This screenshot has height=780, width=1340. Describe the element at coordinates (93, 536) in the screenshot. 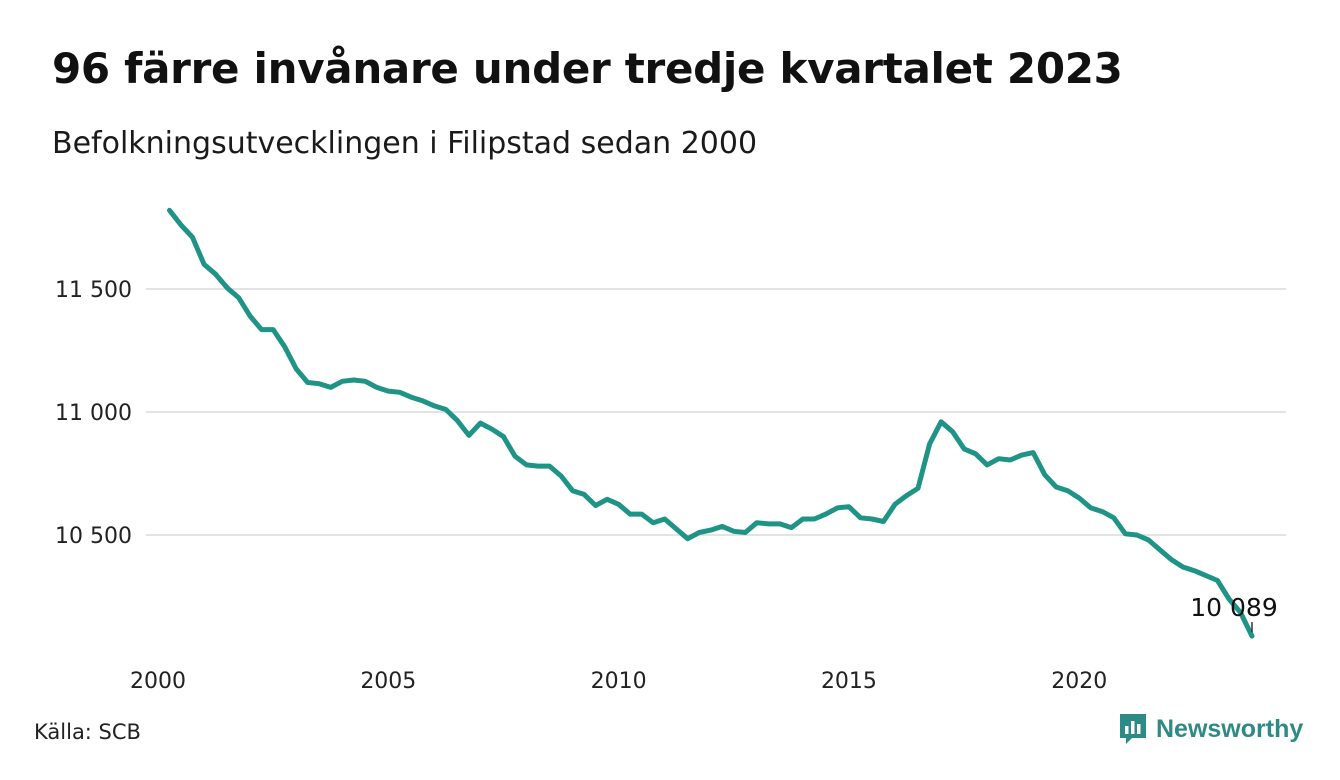

I see `y-tick-label: 10 500` at that location.